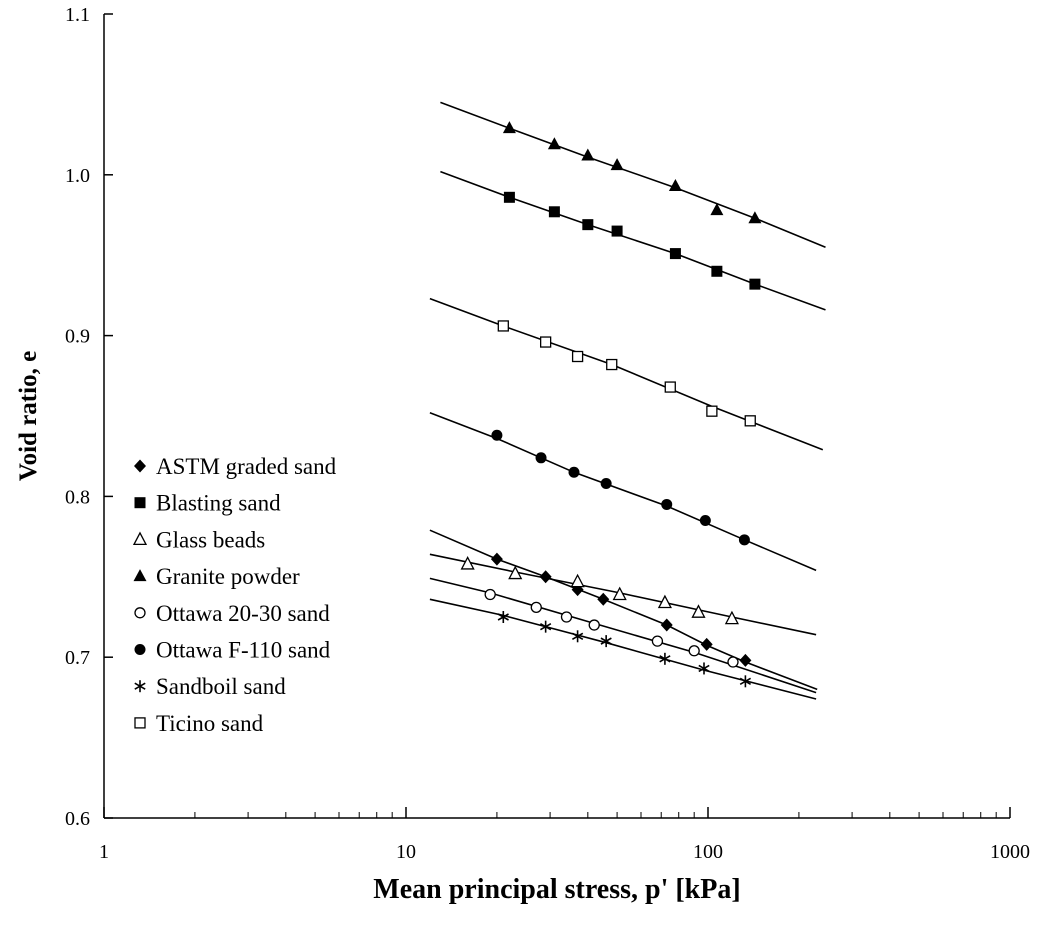 The image size is (1038, 925). What do you see at coordinates (406, 852) in the screenshot?
I see `x-tick-label: 10` at bounding box center [406, 852].